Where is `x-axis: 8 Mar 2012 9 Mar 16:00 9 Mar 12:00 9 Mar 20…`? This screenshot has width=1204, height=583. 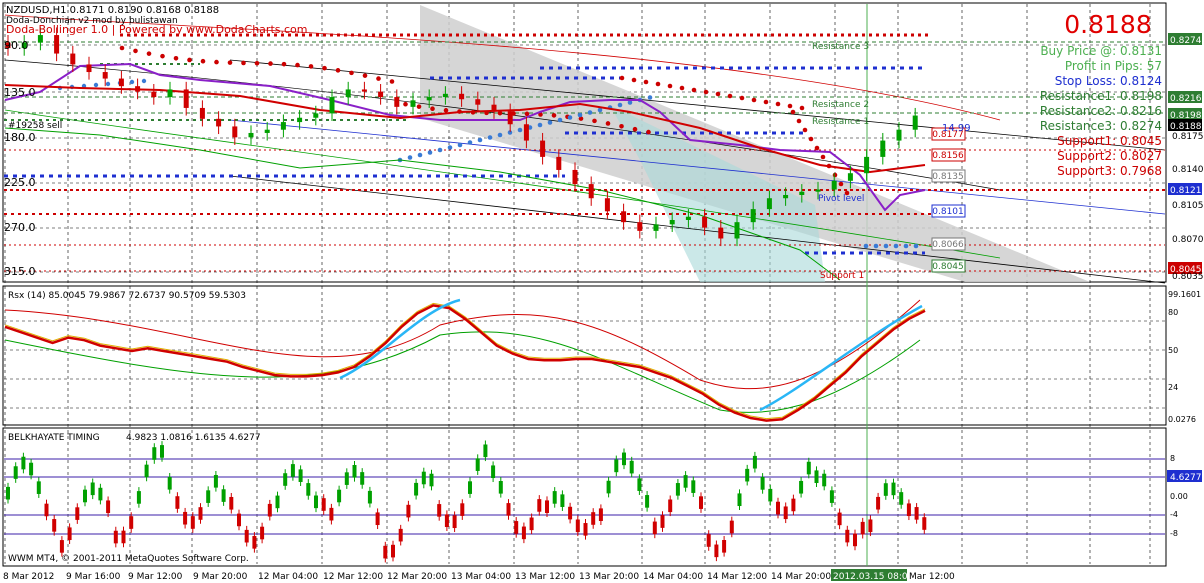 x-axis: 8 Mar 2012 9 Mar 16:00 9 Mar 12:00 9 Mar 20… is located at coordinates (479, 575).